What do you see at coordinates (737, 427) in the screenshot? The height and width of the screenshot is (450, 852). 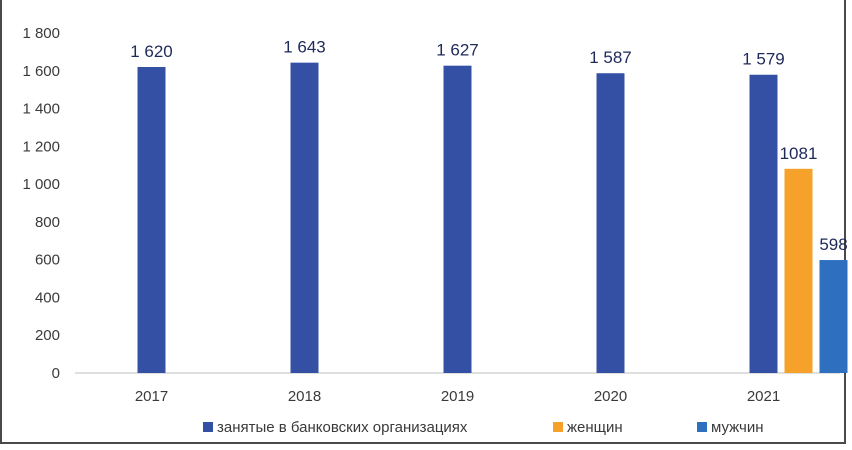 I see `legend-label-2: мужчин` at bounding box center [737, 427].